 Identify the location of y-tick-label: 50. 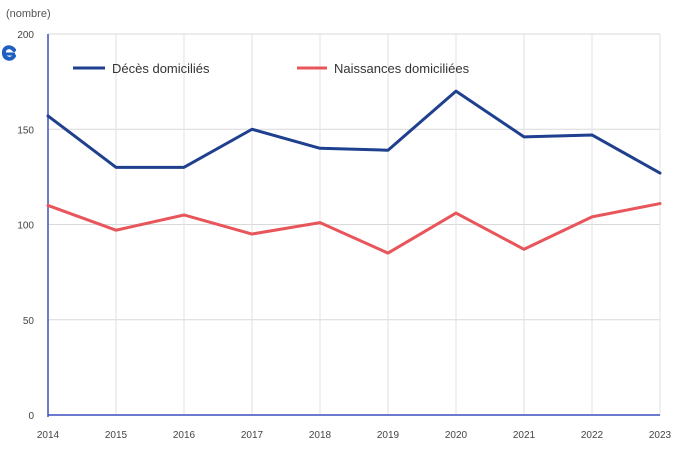
(29, 321).